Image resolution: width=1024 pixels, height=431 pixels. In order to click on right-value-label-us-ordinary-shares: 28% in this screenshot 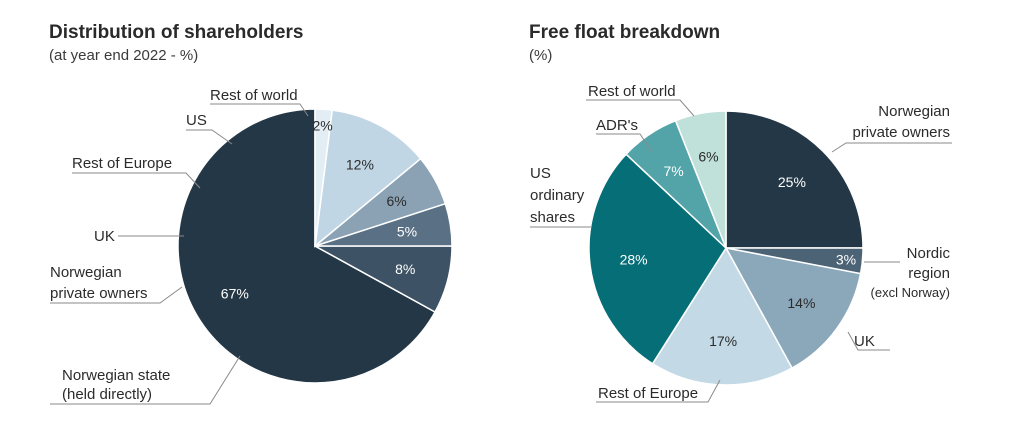, I will do `click(634, 260)`.